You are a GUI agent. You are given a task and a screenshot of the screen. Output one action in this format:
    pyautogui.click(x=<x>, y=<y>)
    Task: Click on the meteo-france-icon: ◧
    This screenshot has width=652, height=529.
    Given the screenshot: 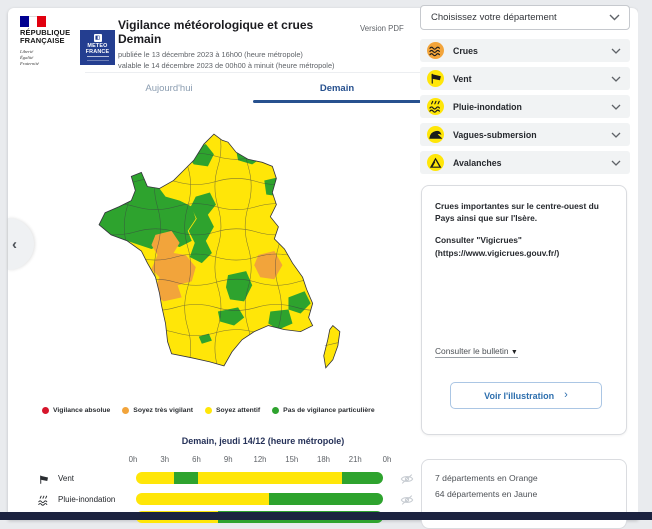 What is the action you would take?
    pyautogui.click(x=97, y=37)
    